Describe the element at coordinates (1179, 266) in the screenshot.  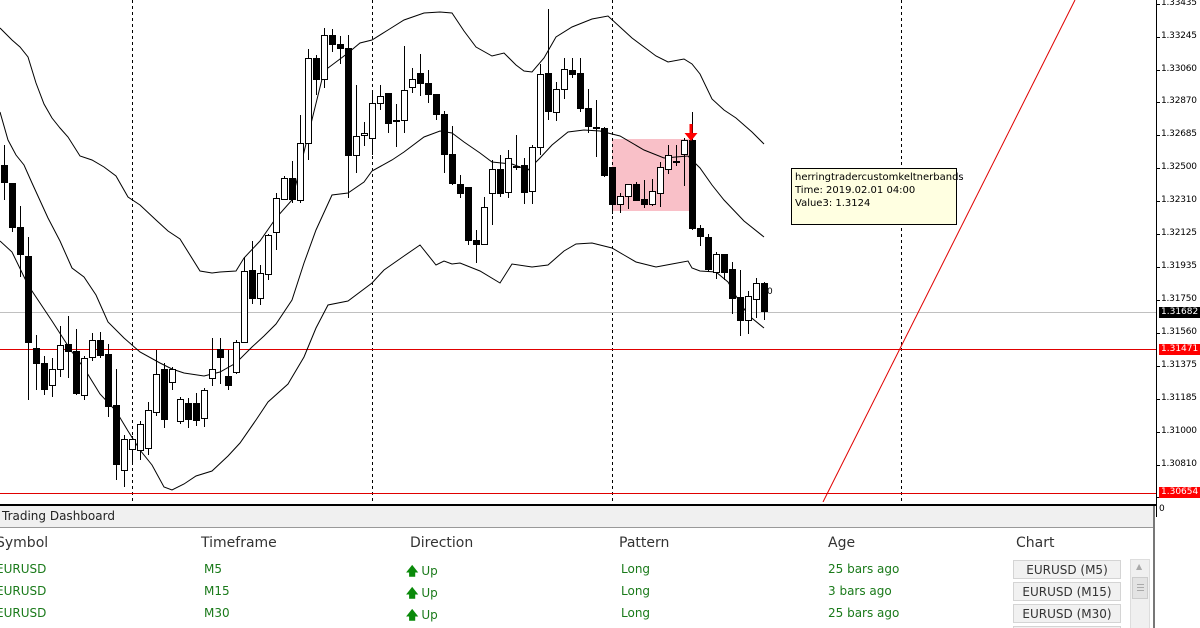
I see `price-label: 1.31935` at that location.